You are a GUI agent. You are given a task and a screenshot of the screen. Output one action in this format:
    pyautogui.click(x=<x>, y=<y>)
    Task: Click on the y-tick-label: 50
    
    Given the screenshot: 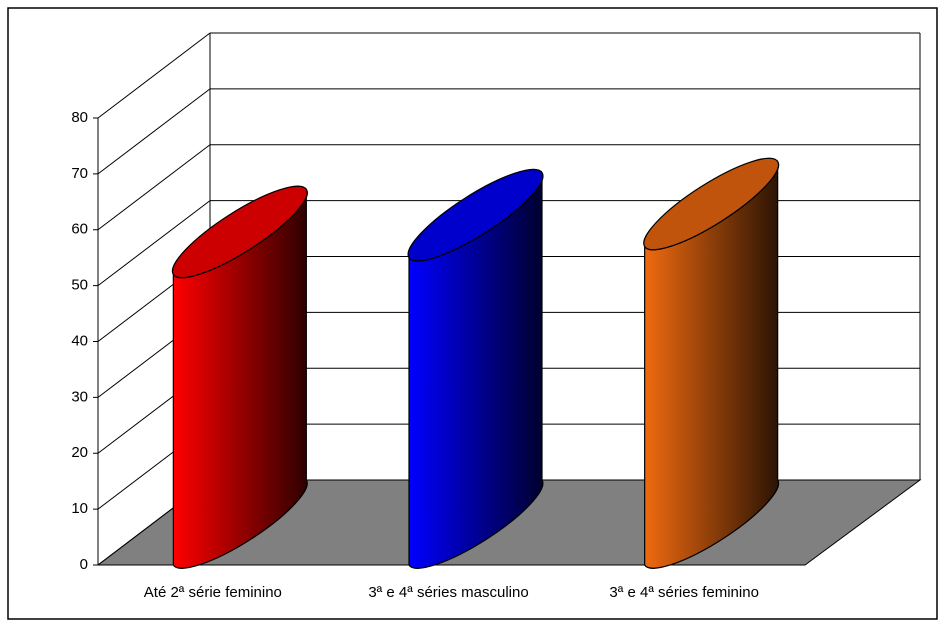 What is the action you would take?
    pyautogui.click(x=79, y=285)
    